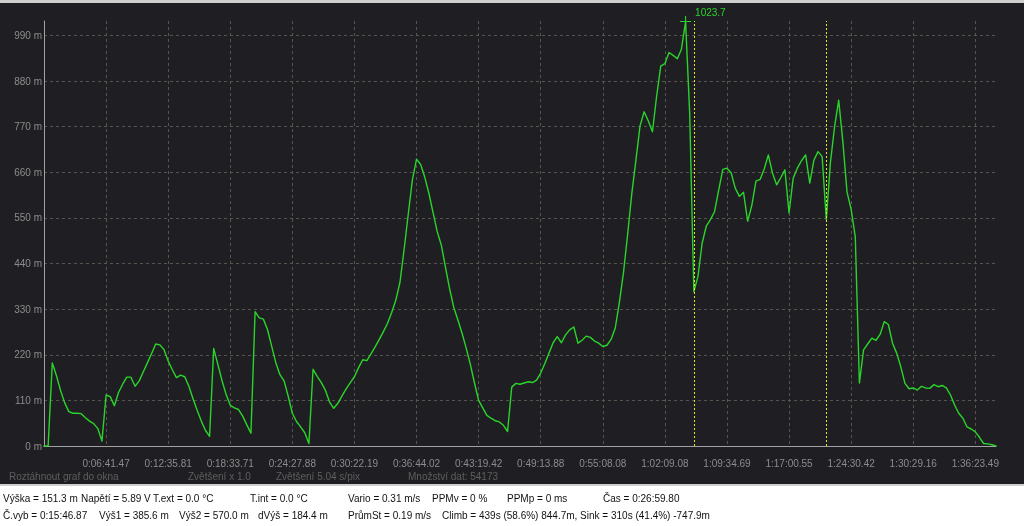 This screenshot has width=1024, height=526. I want to click on x-tick-label: 0:12:35.81, so click(168, 463).